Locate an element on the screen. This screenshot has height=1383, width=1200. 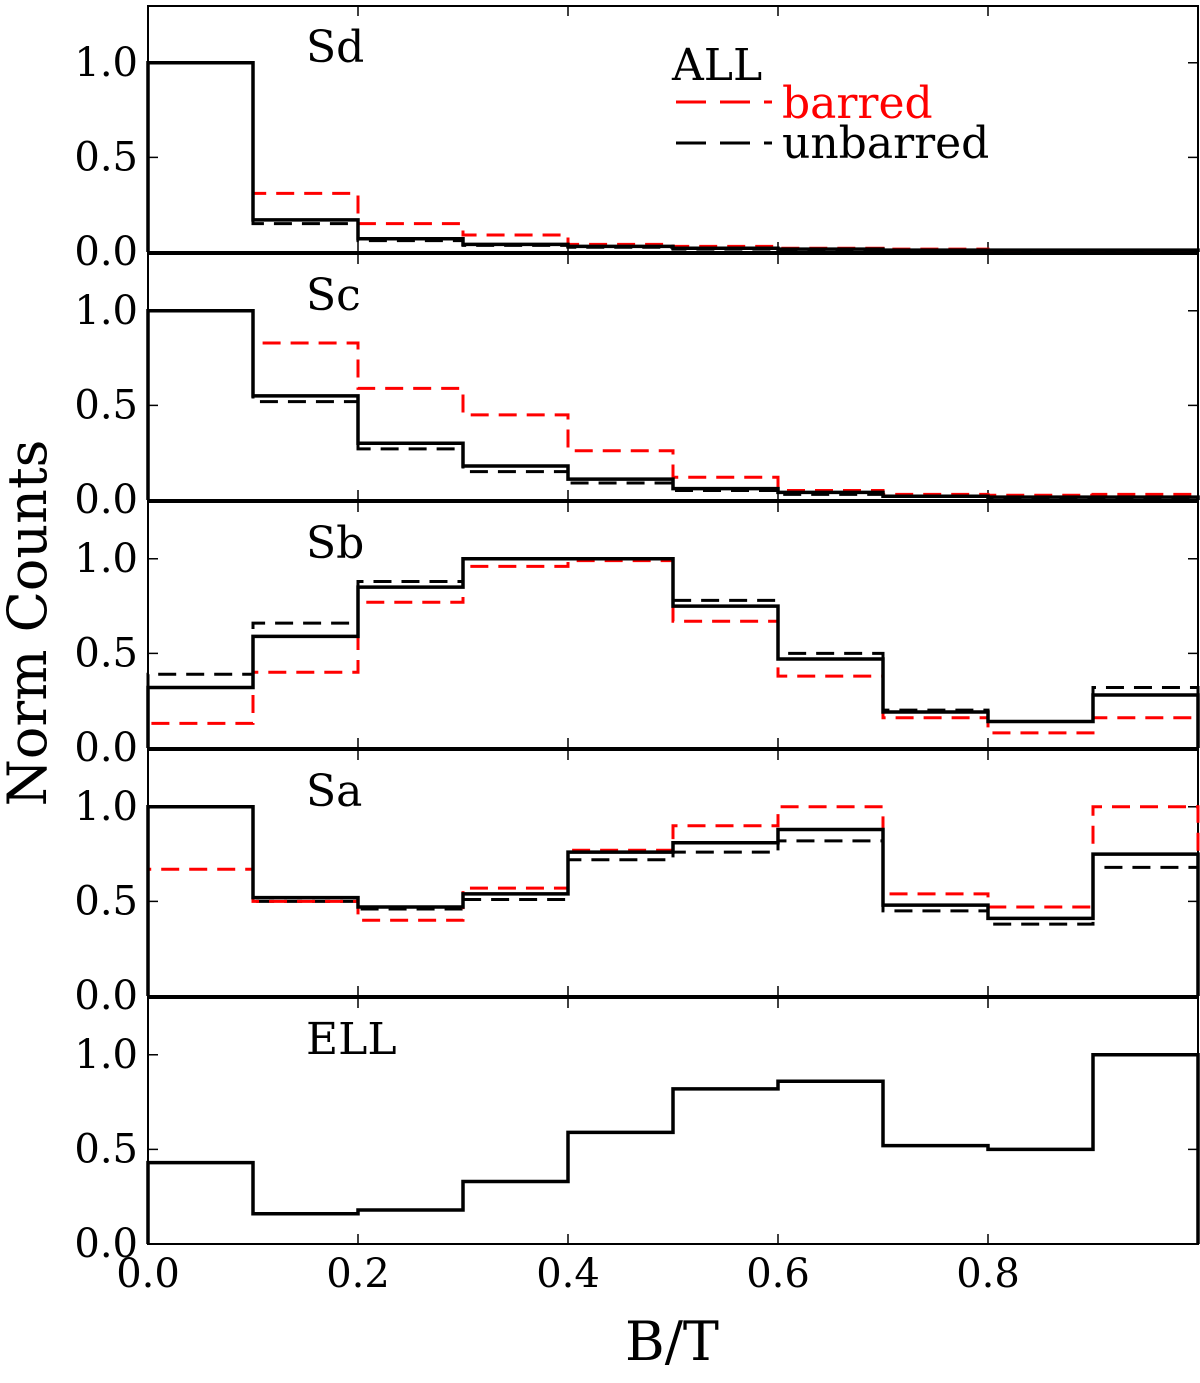
x-tick-label: 0.0 is located at coordinates (148, 1274).